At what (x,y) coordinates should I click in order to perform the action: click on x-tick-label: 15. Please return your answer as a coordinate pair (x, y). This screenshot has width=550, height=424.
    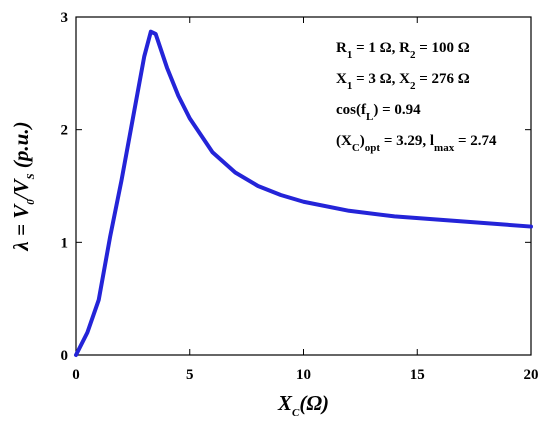
    Looking at the image, I should click on (417, 375).